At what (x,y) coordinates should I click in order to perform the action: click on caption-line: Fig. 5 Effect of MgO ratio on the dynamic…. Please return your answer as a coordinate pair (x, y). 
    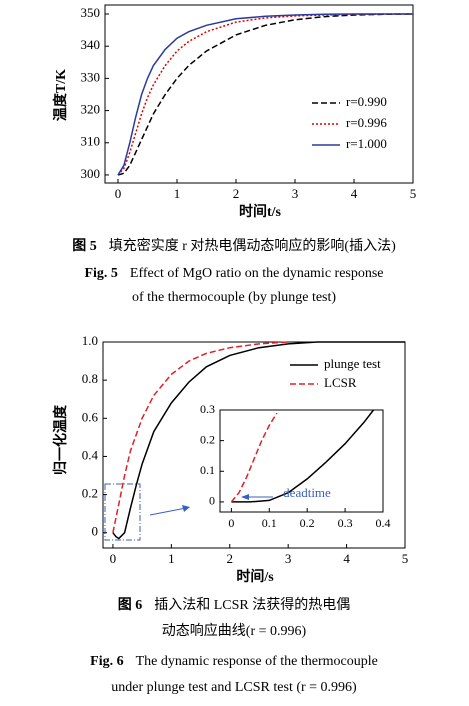
    Looking at the image, I should click on (233, 273).